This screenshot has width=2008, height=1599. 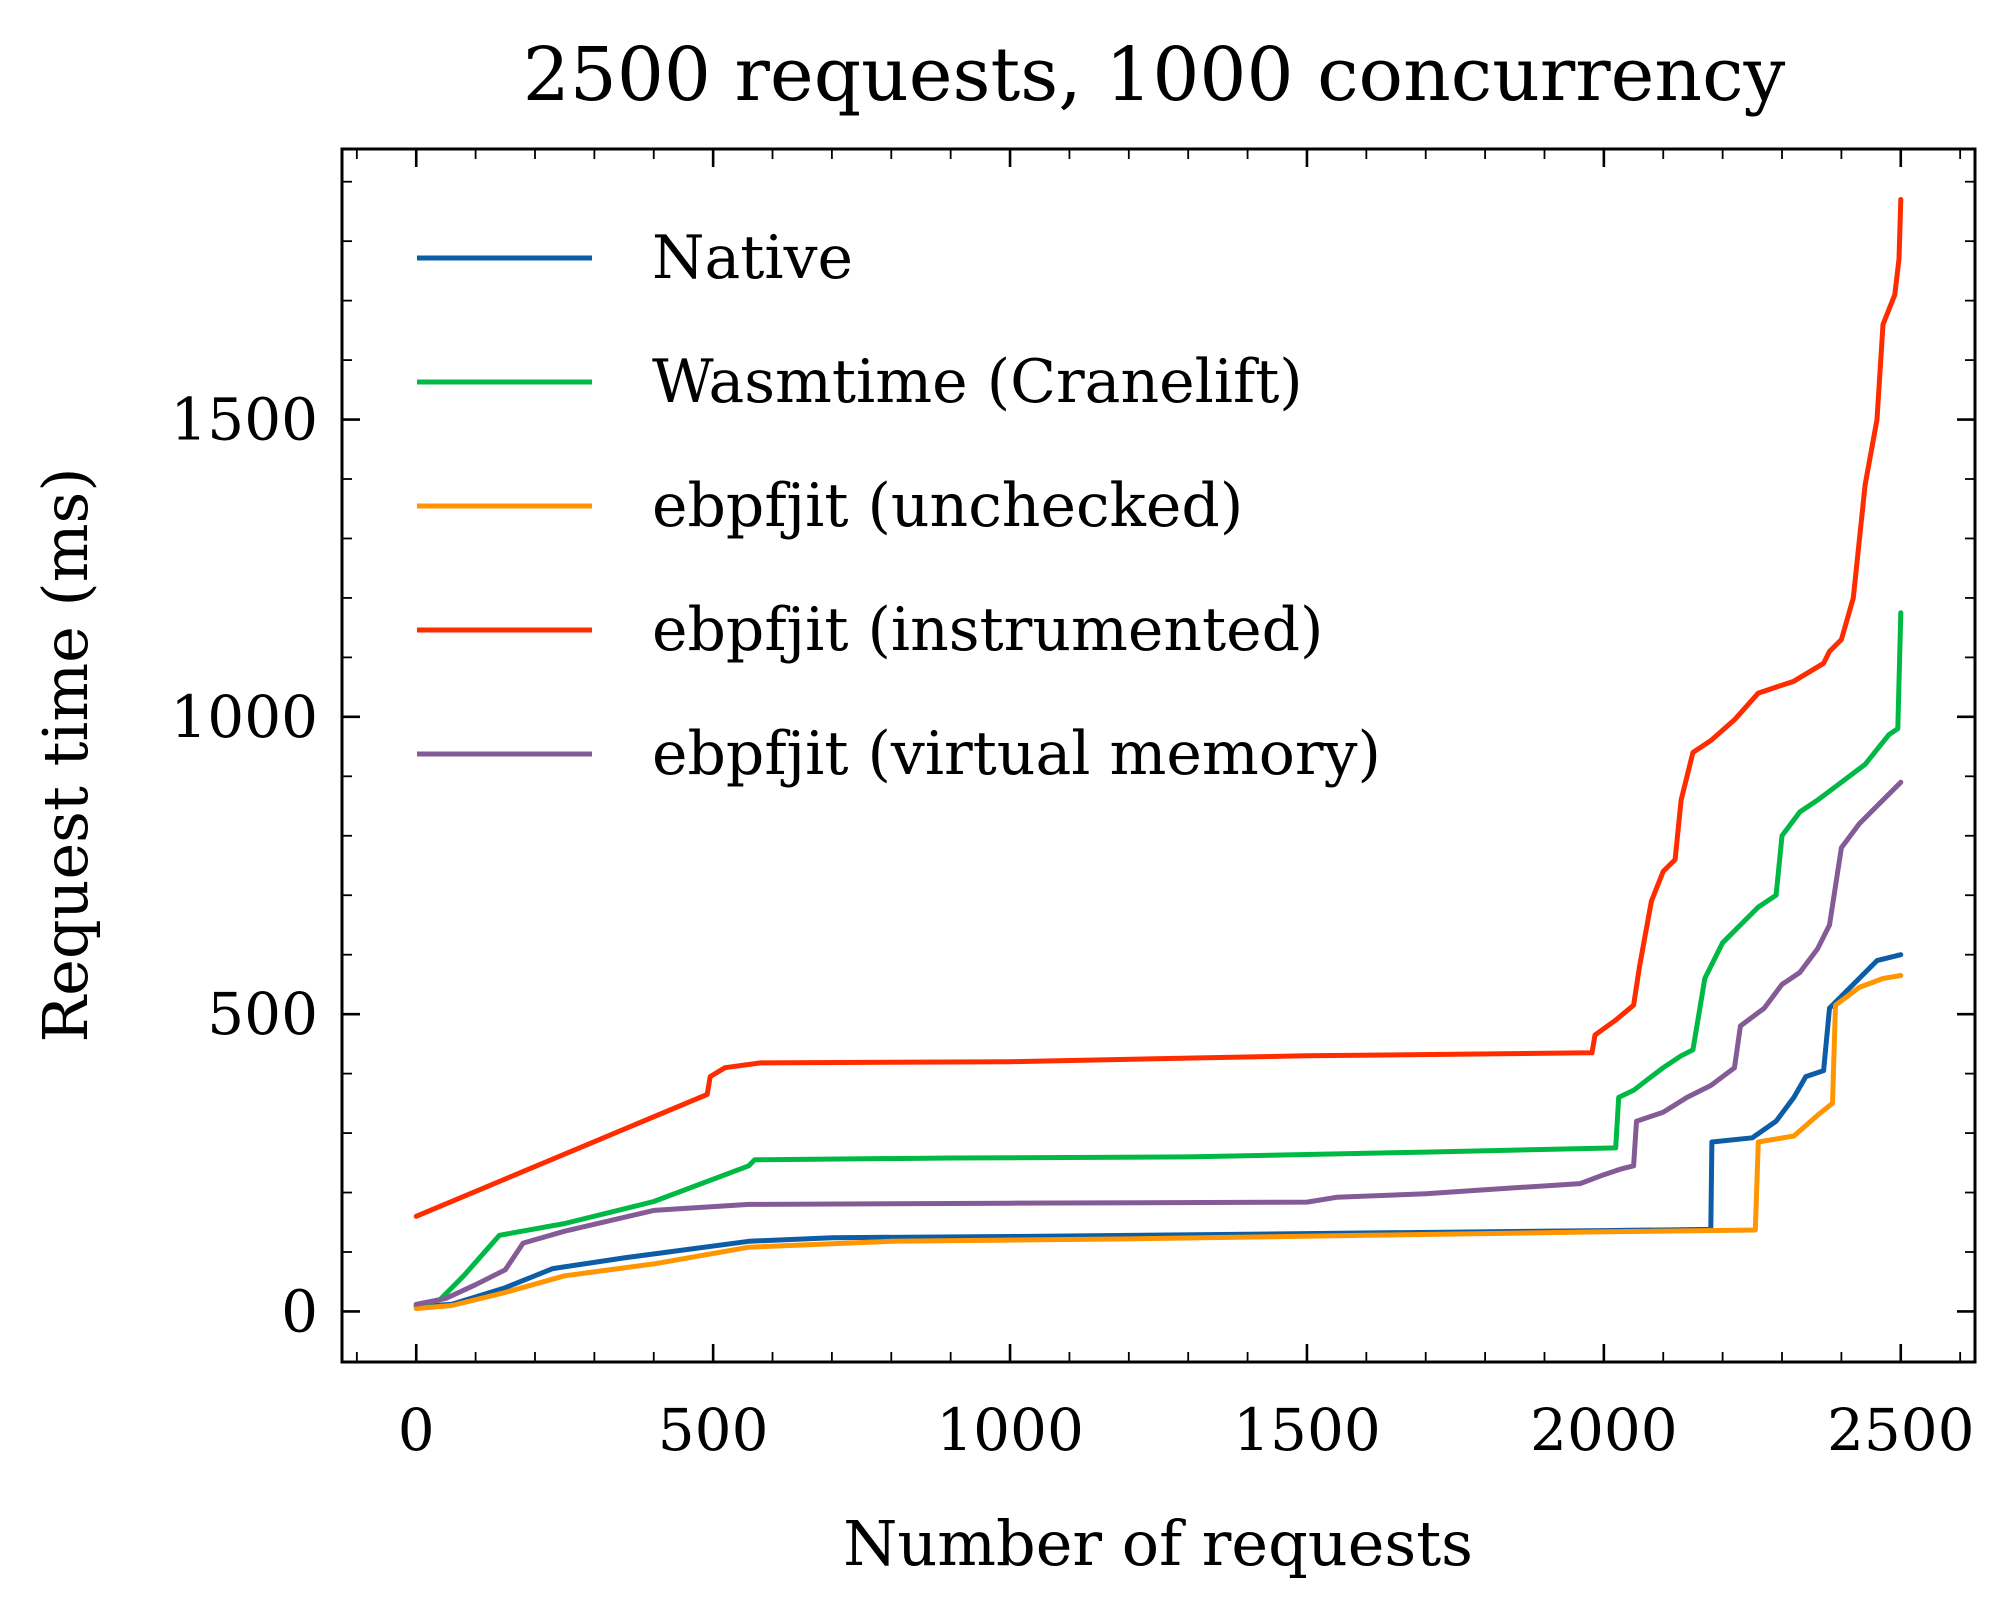 What do you see at coordinates (1604, 1430) in the screenshot?
I see `x-tick-label: 2000` at bounding box center [1604, 1430].